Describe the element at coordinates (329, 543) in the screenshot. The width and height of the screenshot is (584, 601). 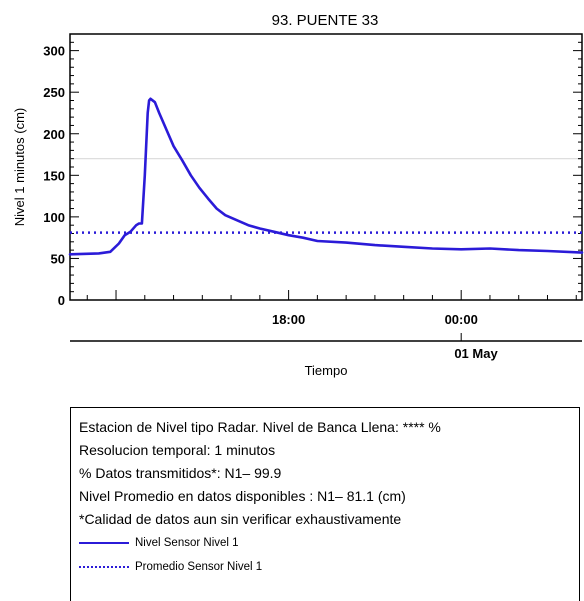
I see `legend-item-solid: Nivel Sensor Nivel 1` at that location.